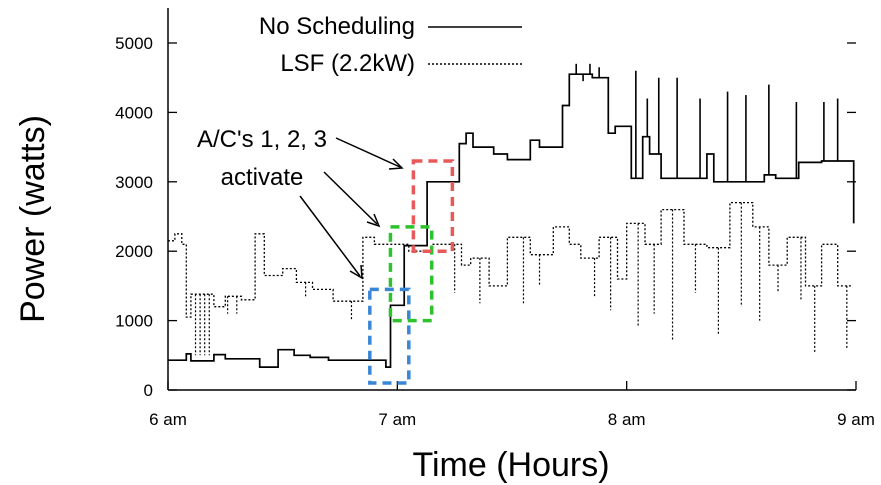 This screenshot has height=485, width=881. Describe the element at coordinates (390, 45) in the screenshot. I see `legend: No Scheduling LSF (2.2kW)` at that location.